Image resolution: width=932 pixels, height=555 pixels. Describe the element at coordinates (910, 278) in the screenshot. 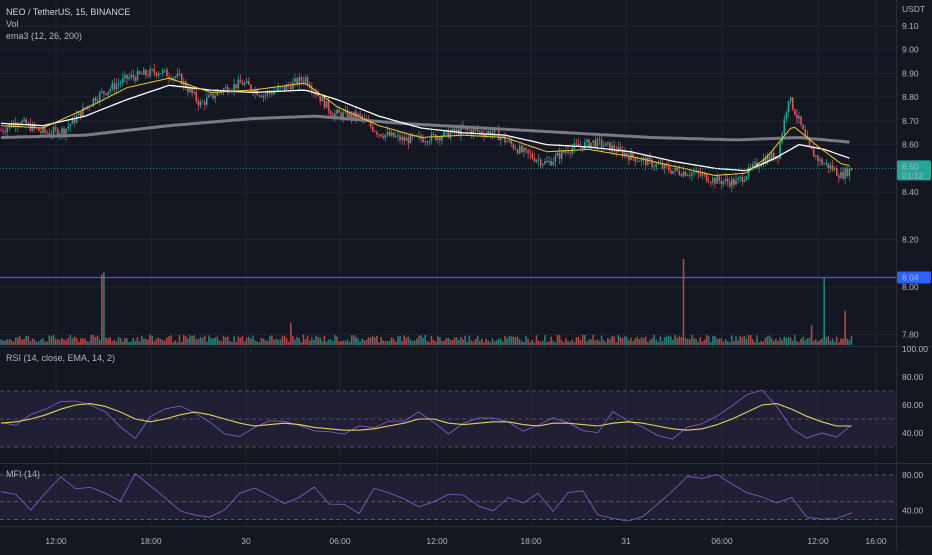

I see `level-price-label: 8.04` at that location.